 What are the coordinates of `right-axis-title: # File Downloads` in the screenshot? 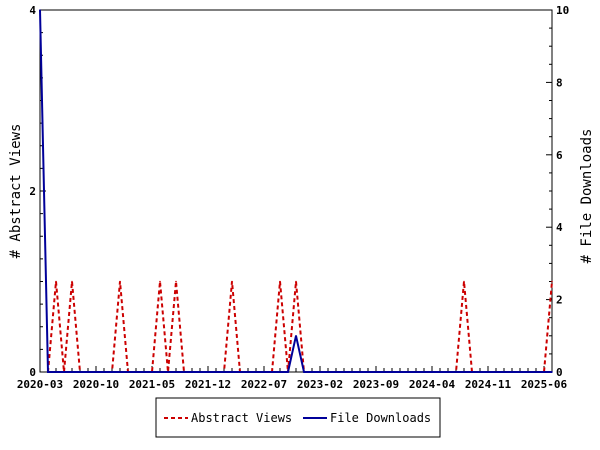 It's located at (587, 196).